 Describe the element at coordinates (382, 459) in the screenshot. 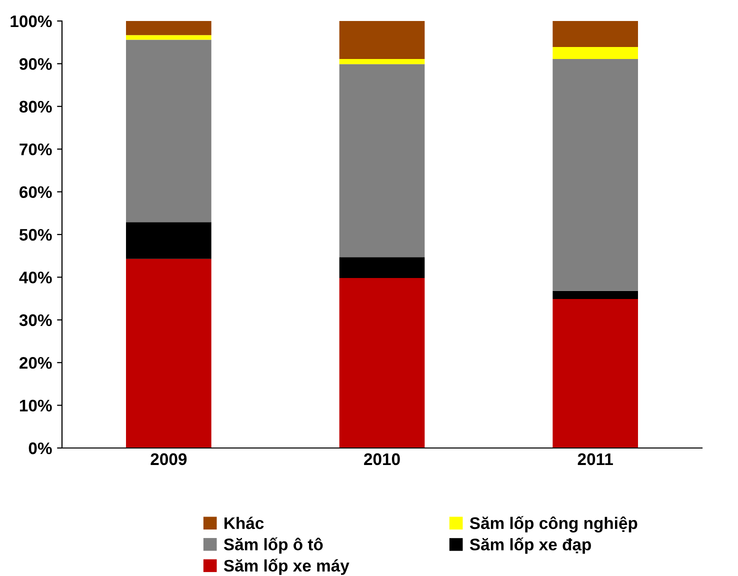

I see `x-tick-label: 2010` at that location.